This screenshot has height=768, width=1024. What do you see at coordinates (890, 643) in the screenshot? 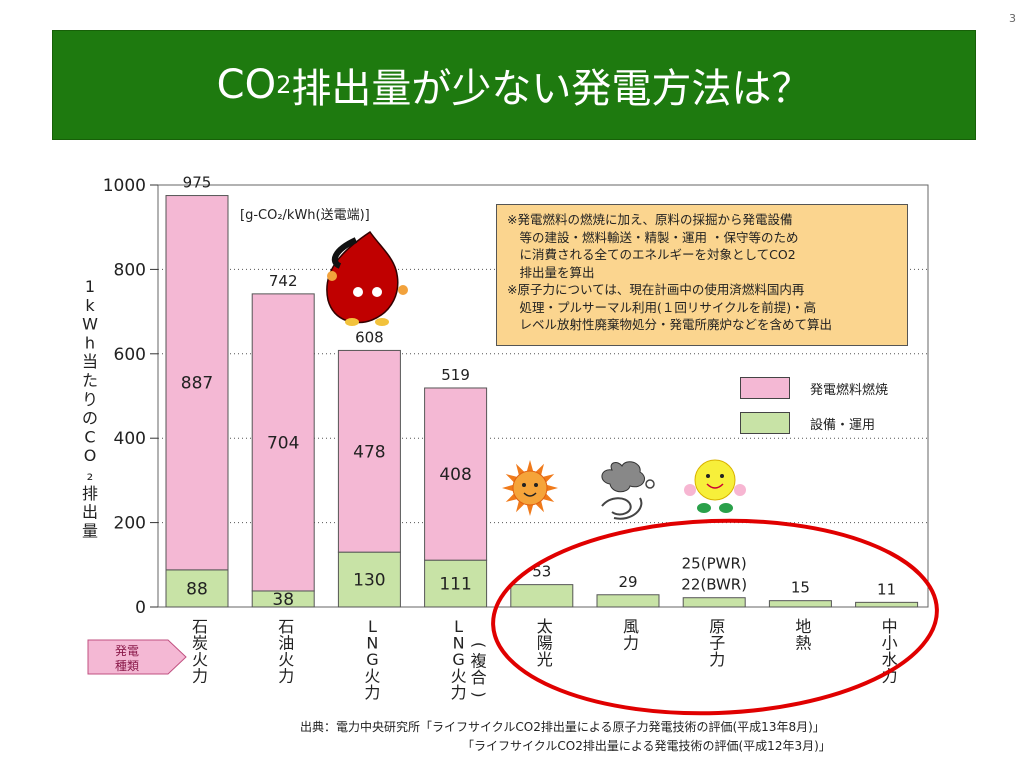
I see `category-label-char: 小` at bounding box center [890, 643].